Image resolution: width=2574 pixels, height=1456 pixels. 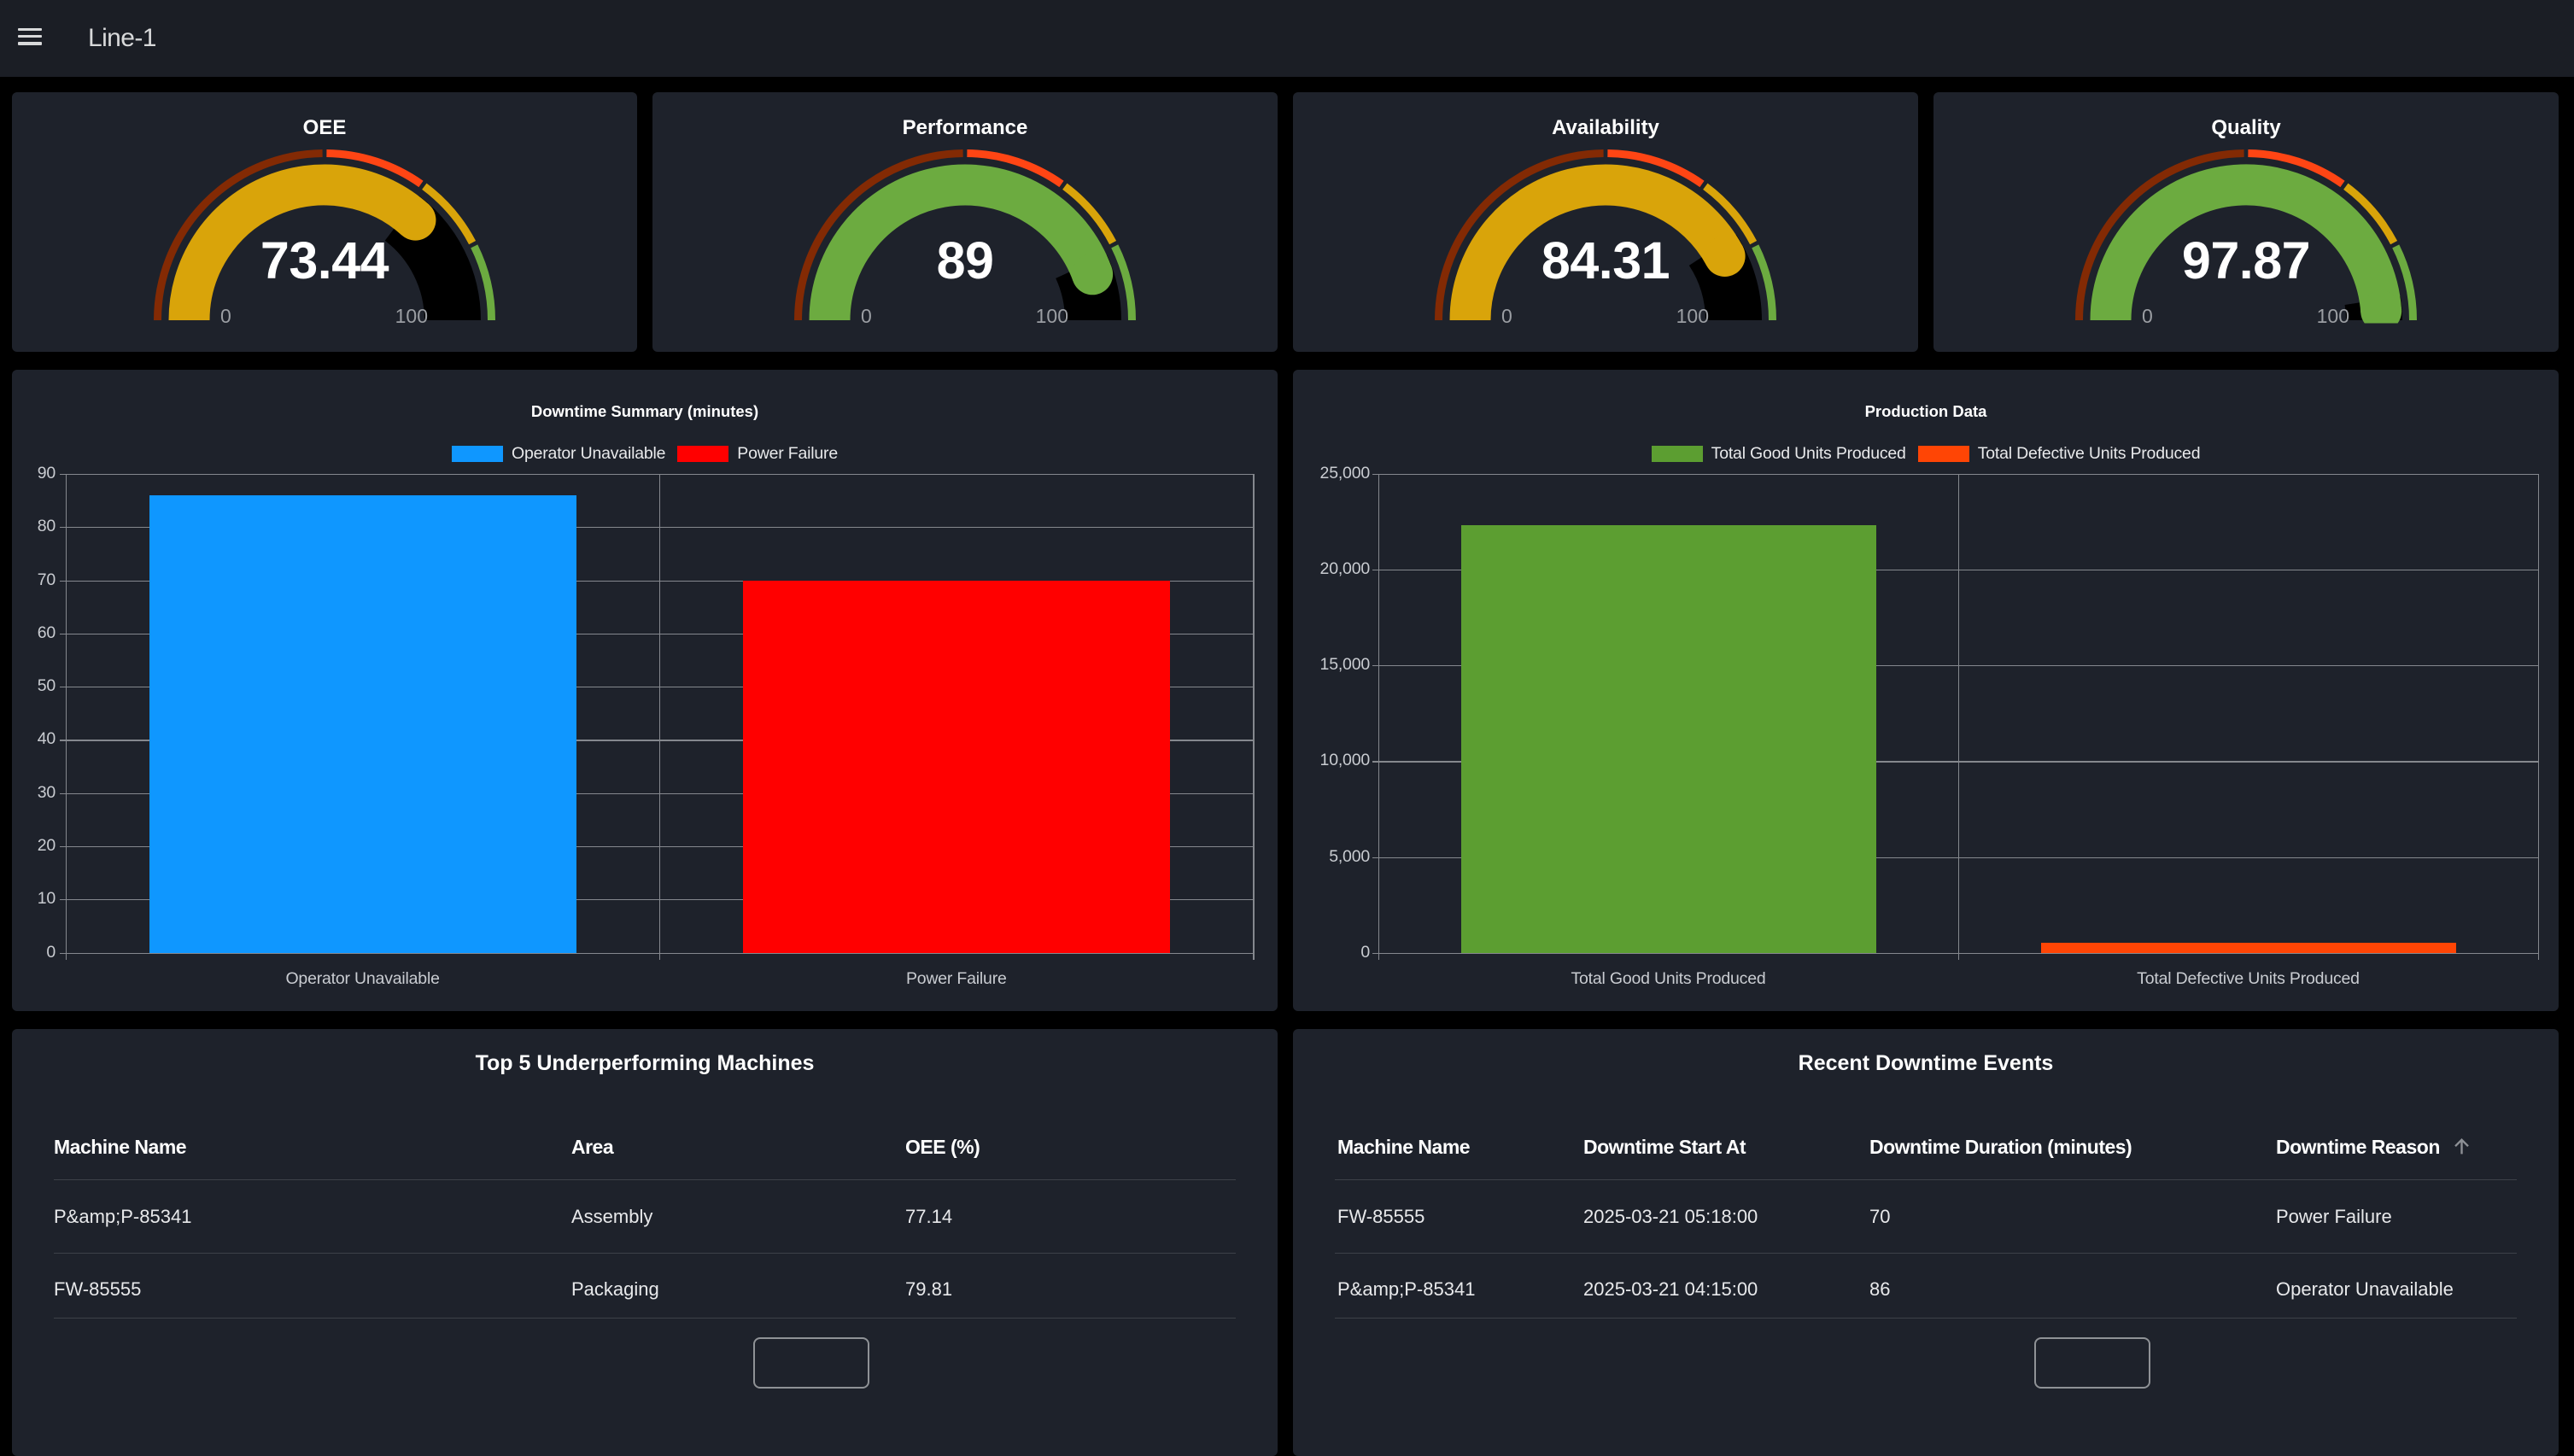 What do you see at coordinates (1605, 260) in the screenshot?
I see `svg-text: 84.31` at bounding box center [1605, 260].